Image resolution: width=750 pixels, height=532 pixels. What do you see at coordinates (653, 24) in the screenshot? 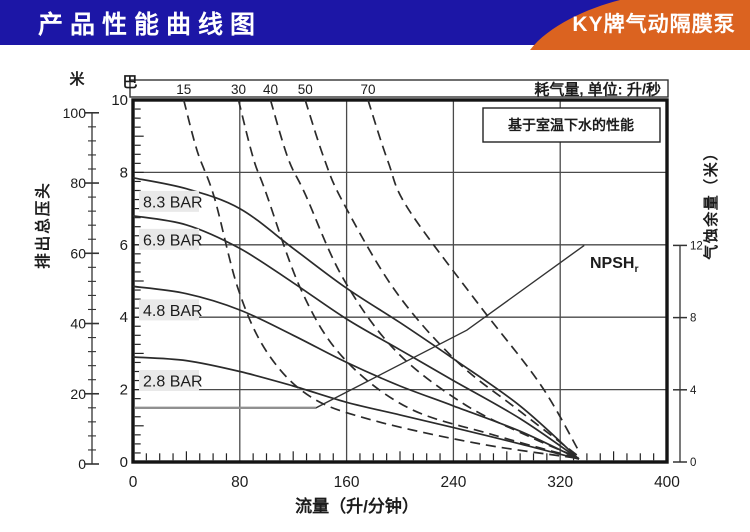
I see `ribbon-label: KY牌气动隔膜泵` at bounding box center [653, 24].